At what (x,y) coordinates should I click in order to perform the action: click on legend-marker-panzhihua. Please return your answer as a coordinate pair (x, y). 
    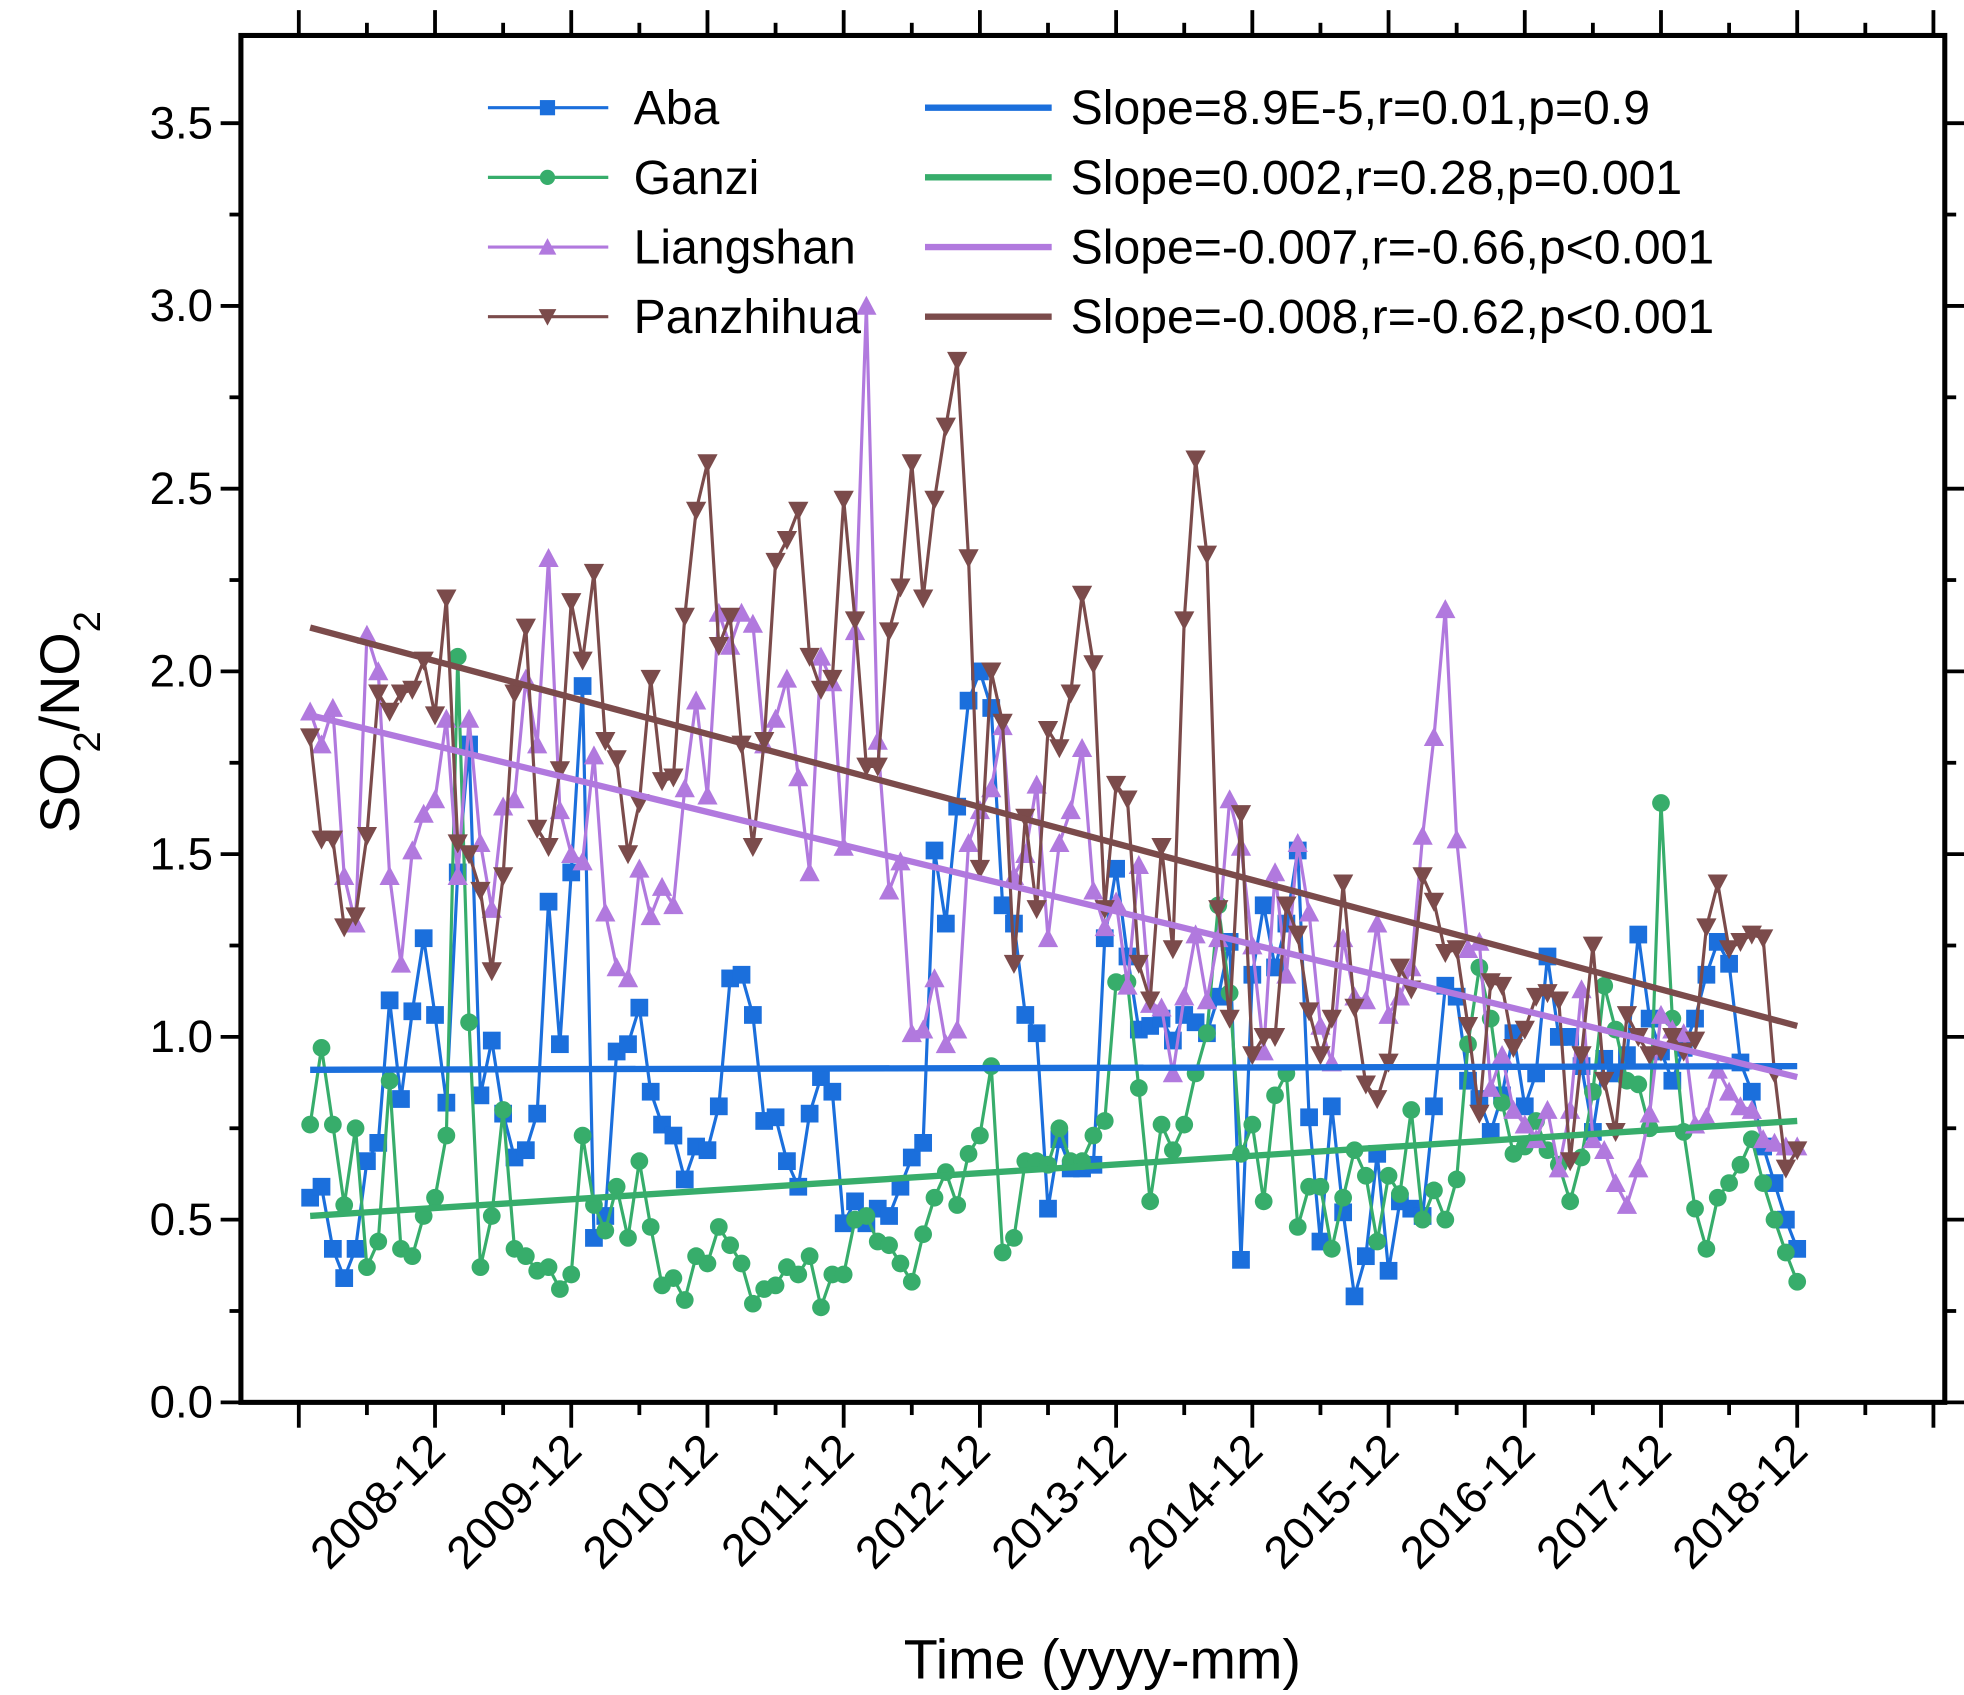
    Looking at the image, I should click on (547, 317).